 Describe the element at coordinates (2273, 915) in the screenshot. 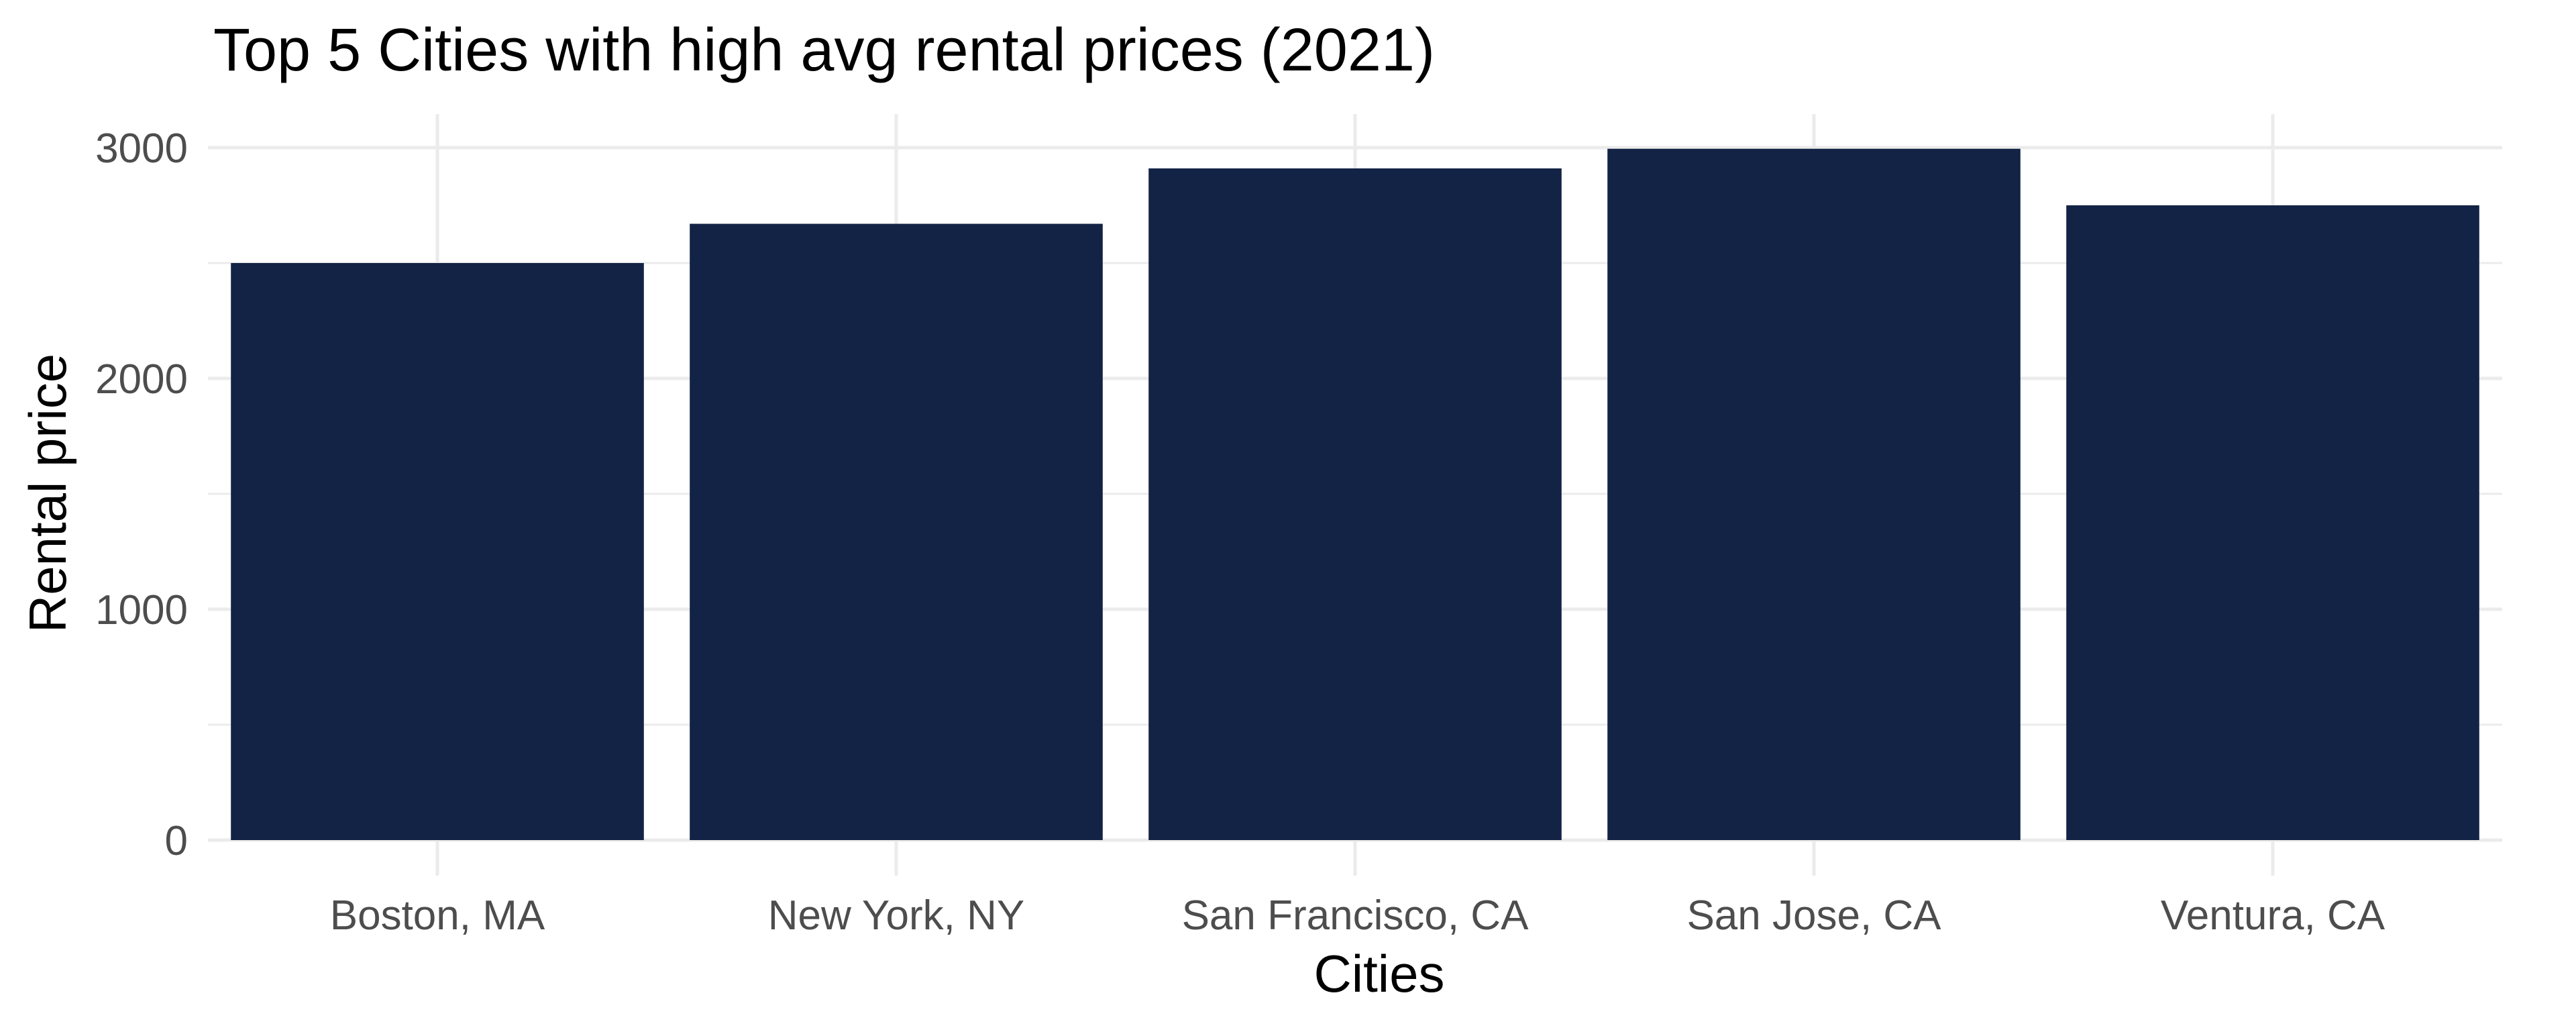

I see `x-tick-label: Ventura, CA` at that location.